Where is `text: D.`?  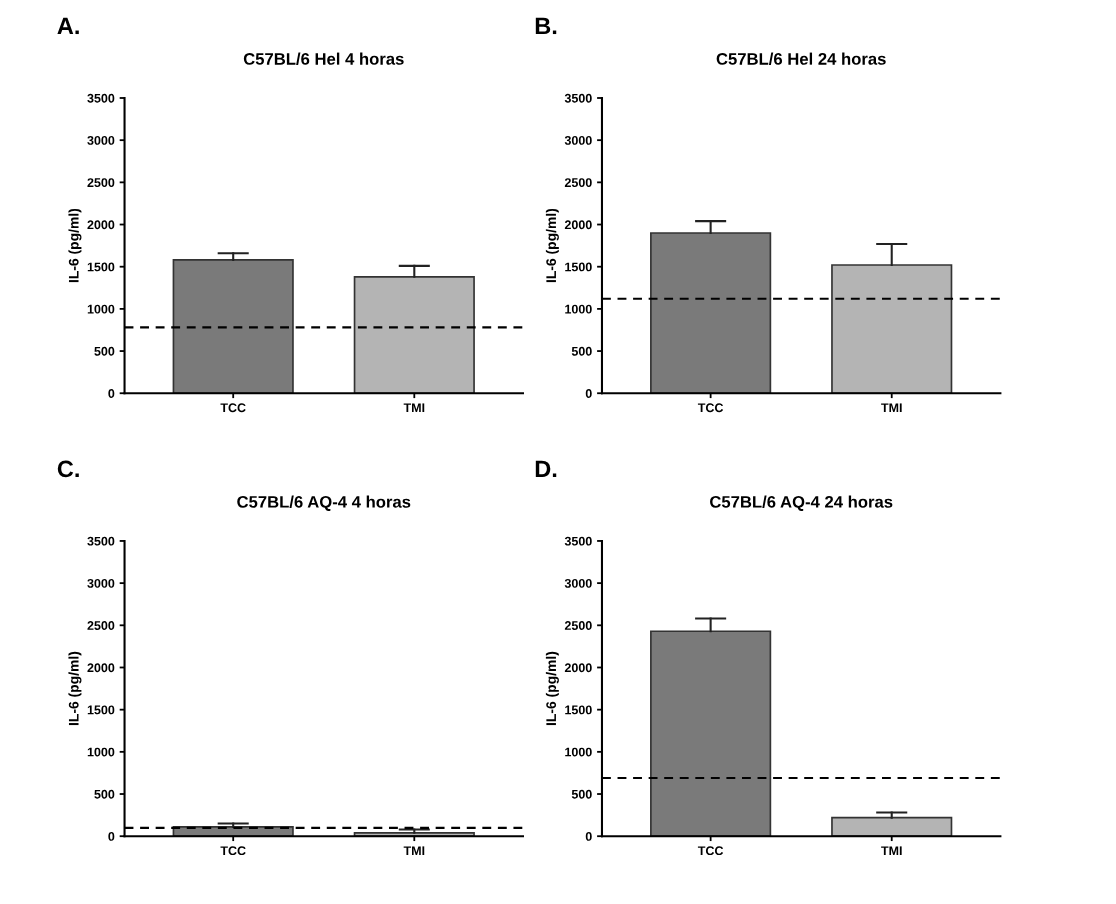
text: D. is located at coordinates (546, 469).